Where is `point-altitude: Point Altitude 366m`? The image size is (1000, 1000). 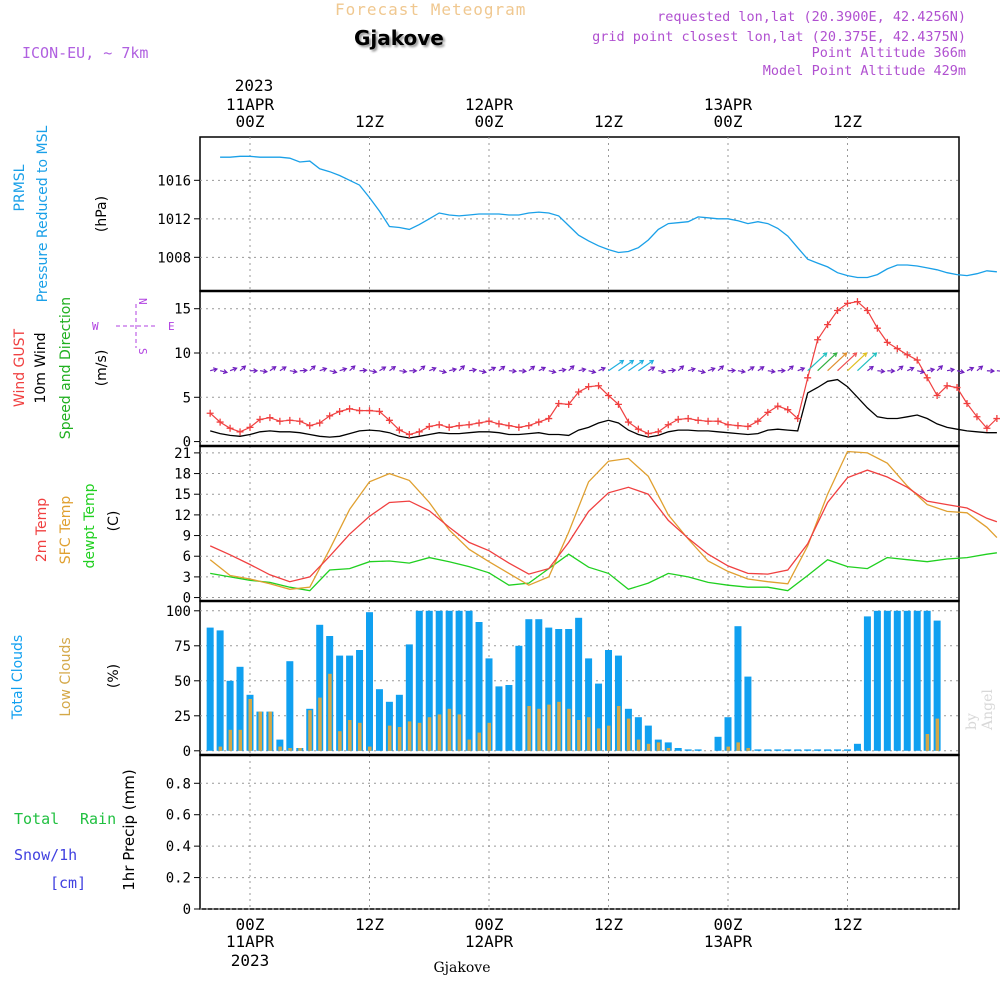 point-altitude: Point Altitude 366m is located at coordinates (888, 53).